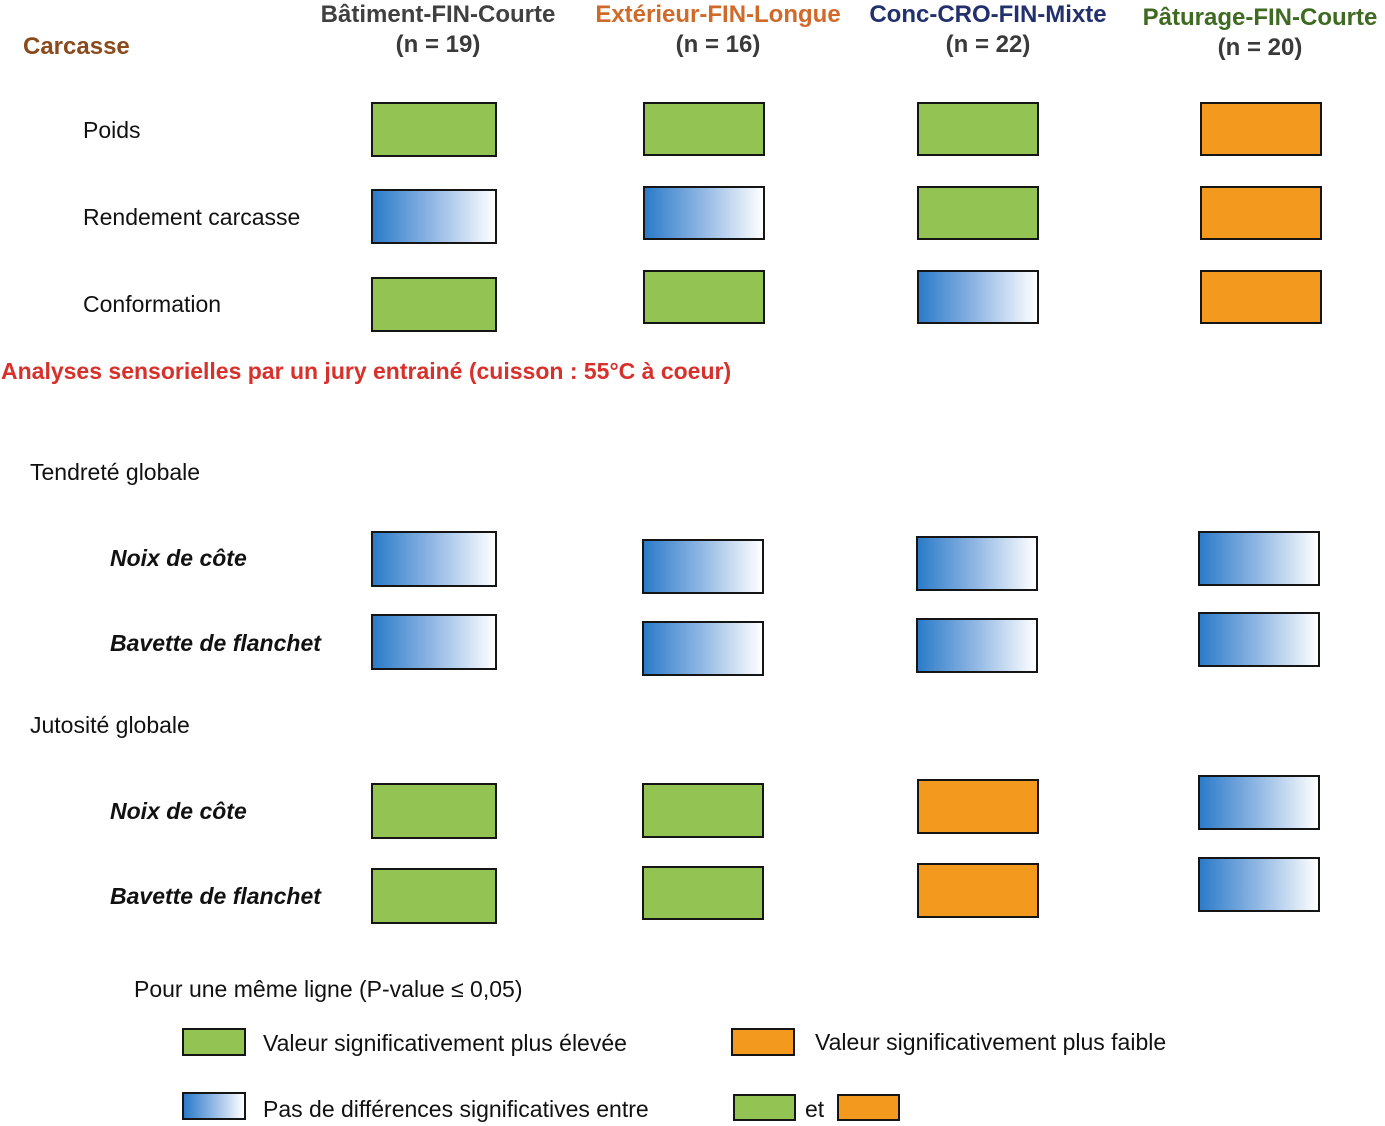 This screenshot has width=1385, height=1126. What do you see at coordinates (434, 811) in the screenshot?
I see `cell-jutosite-noix-batiment` at bounding box center [434, 811].